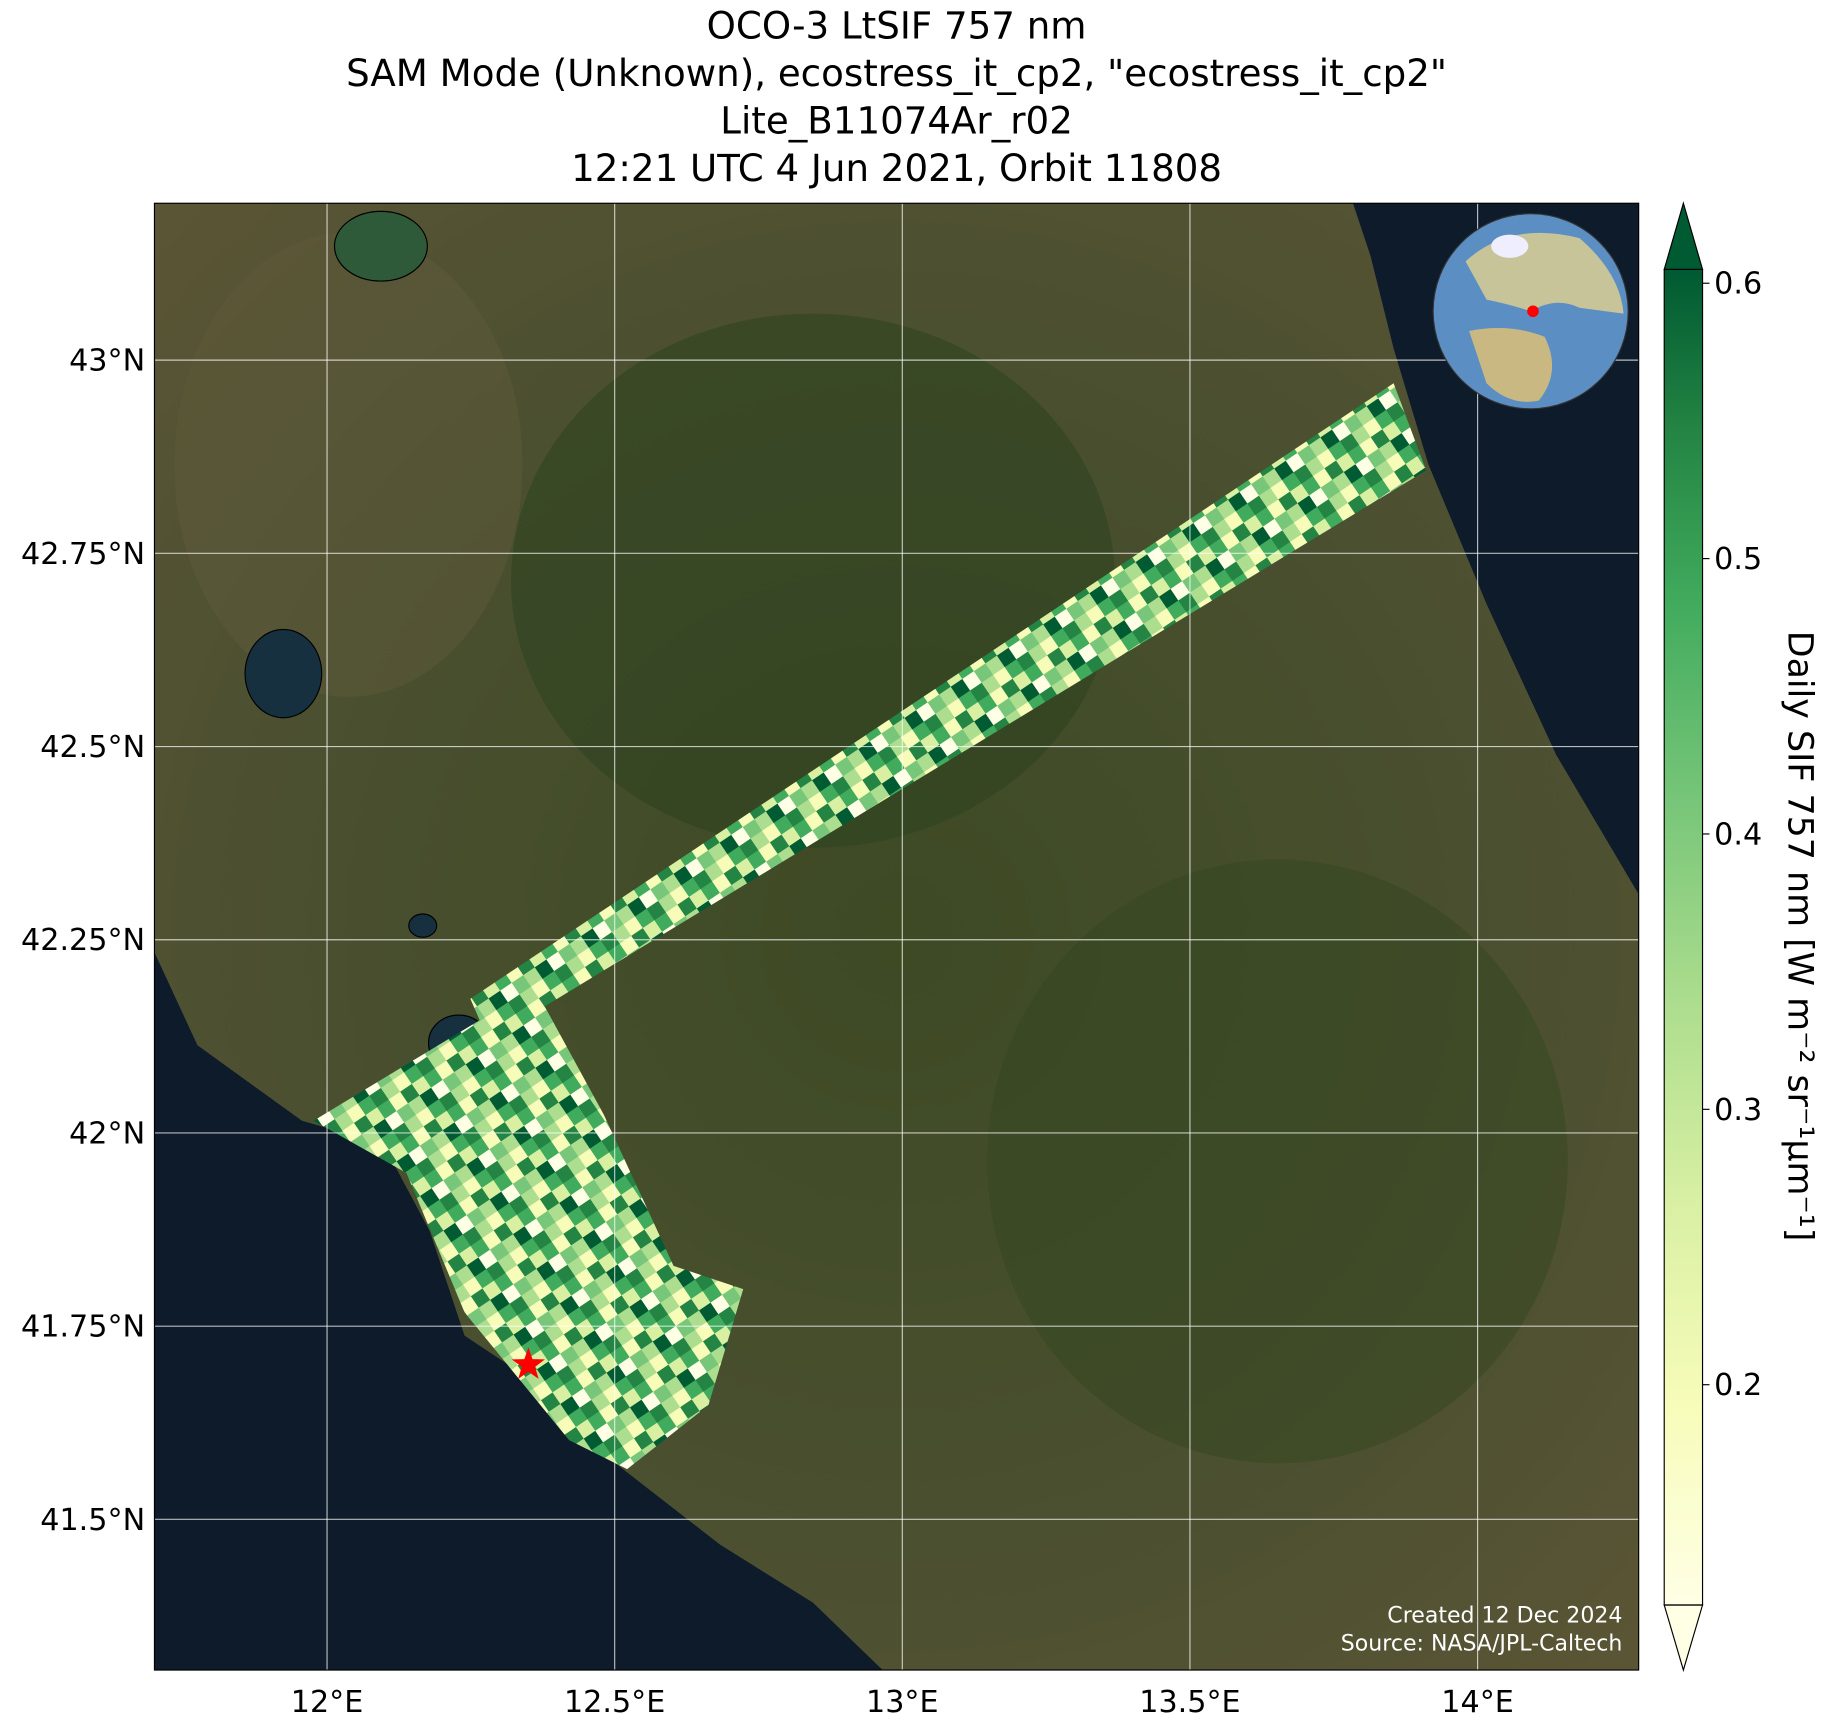  What do you see at coordinates (1504, 1615) in the screenshot?
I see `footer-created: Created 12 Dec 2024` at bounding box center [1504, 1615].